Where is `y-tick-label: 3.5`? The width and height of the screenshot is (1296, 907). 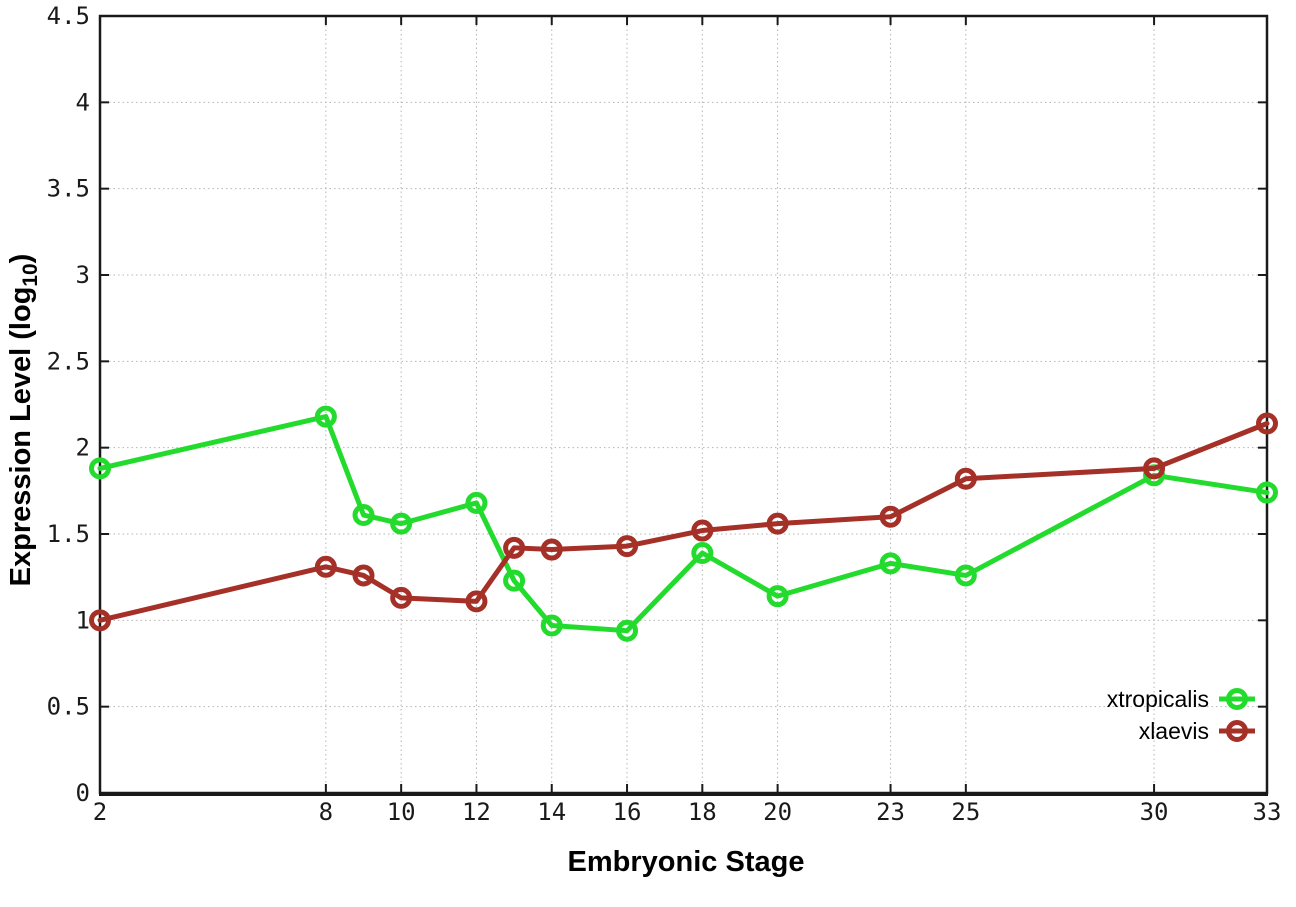
y-tick-label: 3.5 is located at coordinates (68, 189).